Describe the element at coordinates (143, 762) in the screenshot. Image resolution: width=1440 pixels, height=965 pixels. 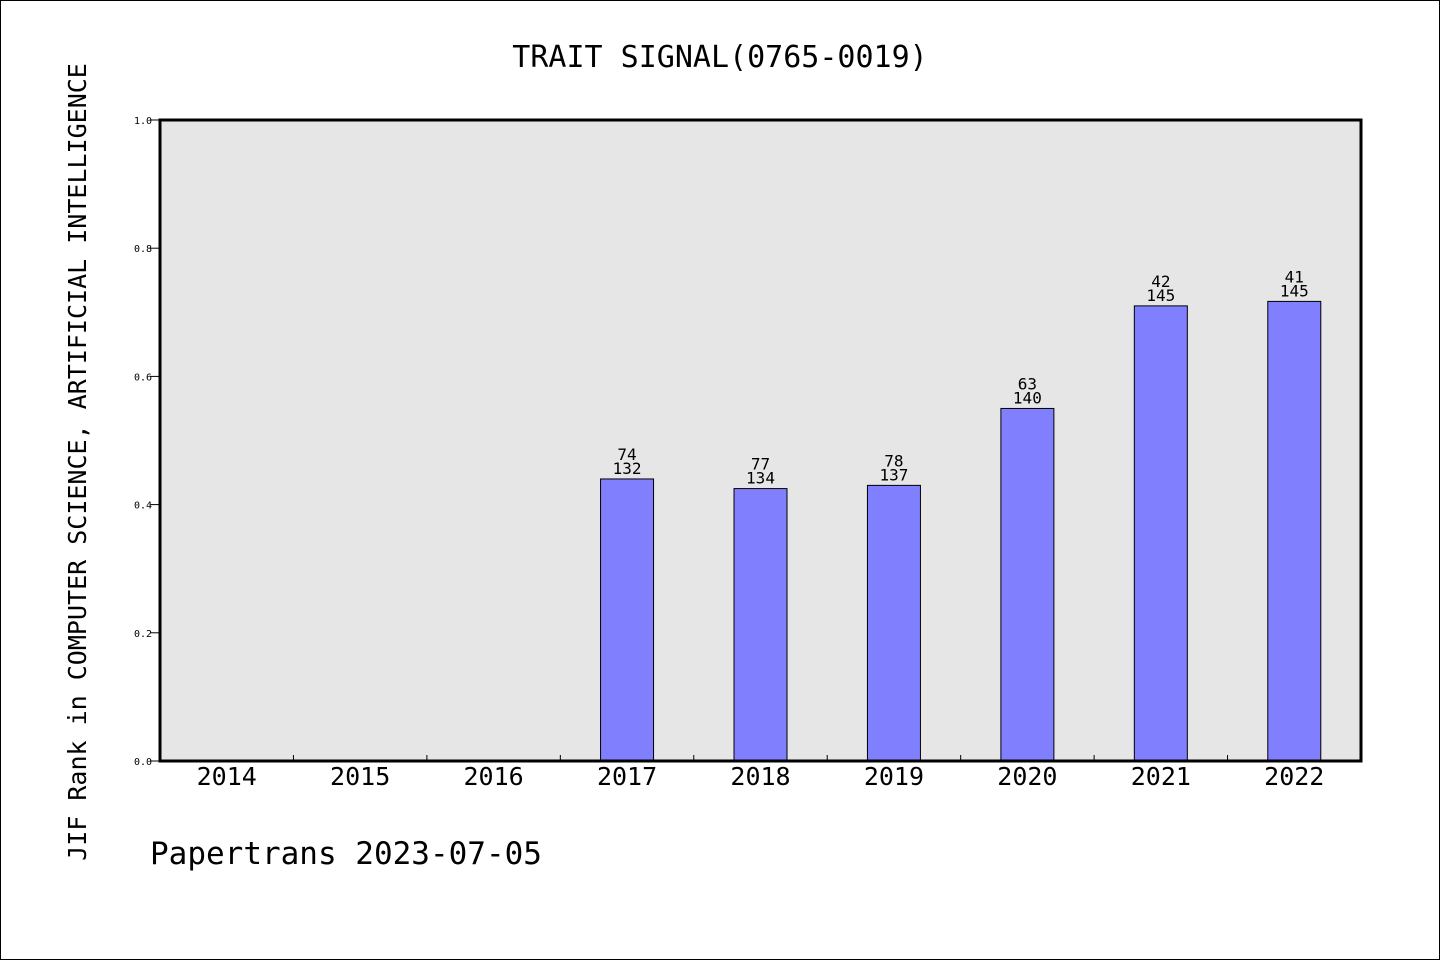
I see `y-tick-label-0.0: 0.0` at that location.